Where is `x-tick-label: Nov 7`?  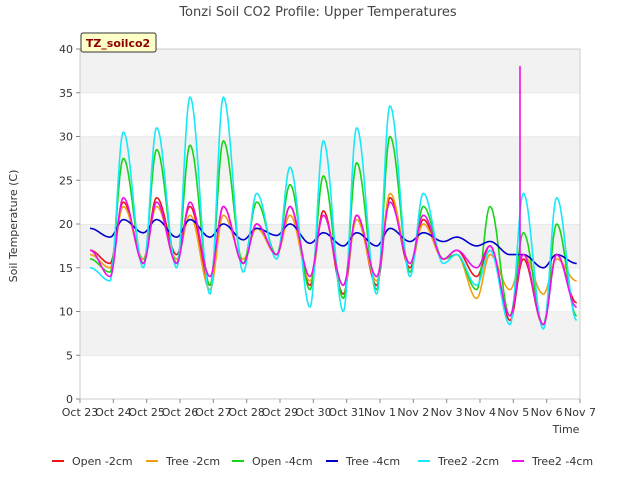
x-tick-label: Nov 7 is located at coordinates (580, 412).